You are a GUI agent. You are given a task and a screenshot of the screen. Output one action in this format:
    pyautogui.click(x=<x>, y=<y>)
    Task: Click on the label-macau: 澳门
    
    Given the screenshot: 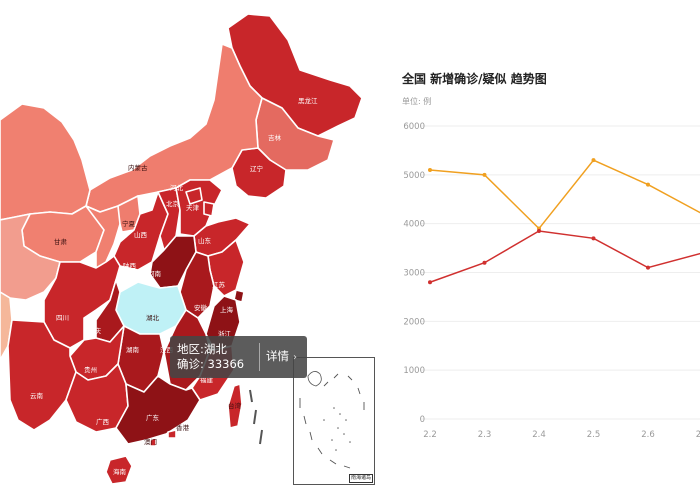 What is the action you would take?
    pyautogui.click(x=150, y=441)
    